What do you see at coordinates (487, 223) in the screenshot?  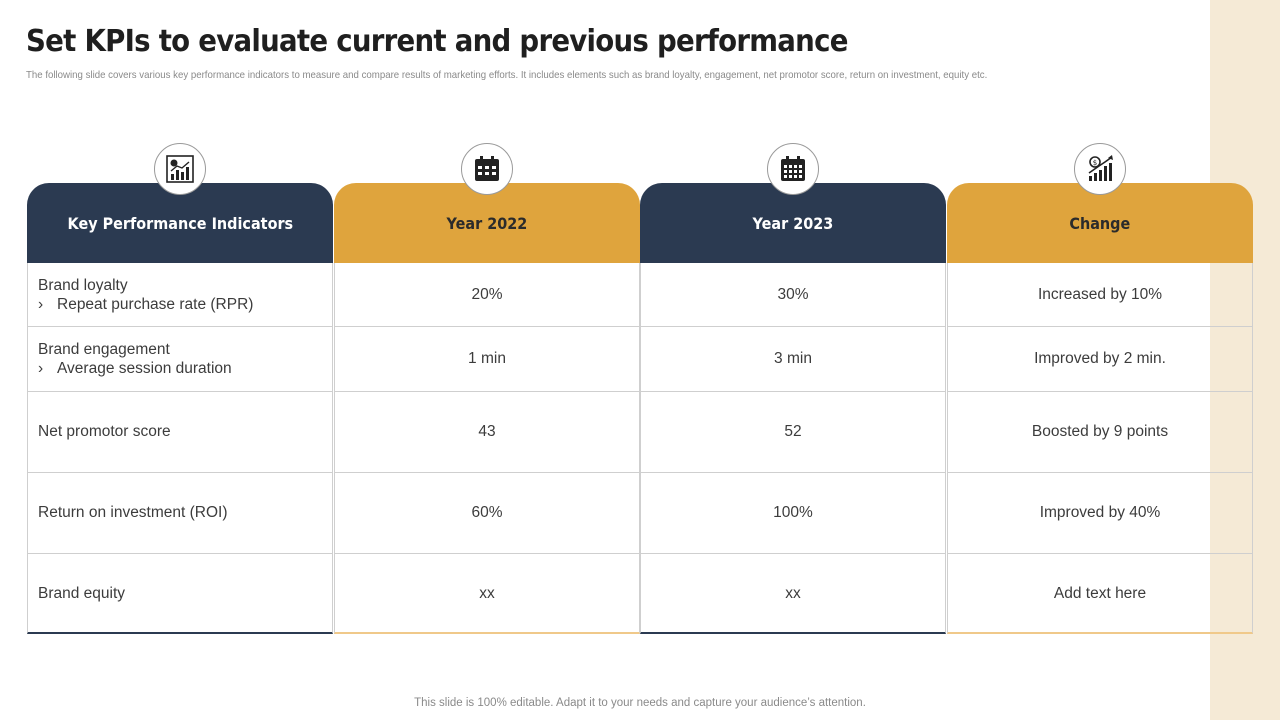 I see `header-year-2022: Year 2022` at bounding box center [487, 223].